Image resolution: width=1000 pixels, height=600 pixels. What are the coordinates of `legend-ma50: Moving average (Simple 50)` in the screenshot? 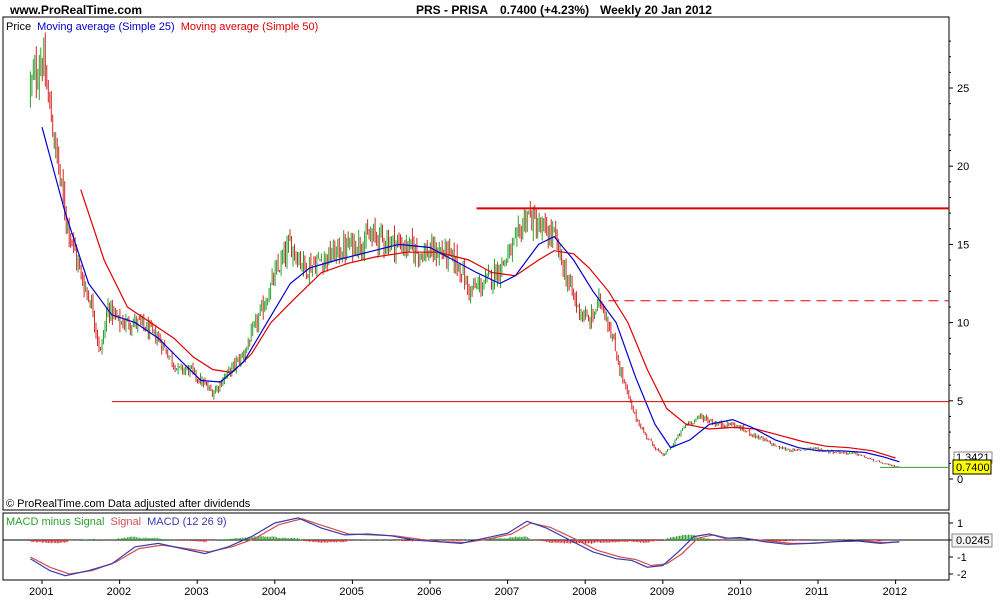 It's located at (250, 27).